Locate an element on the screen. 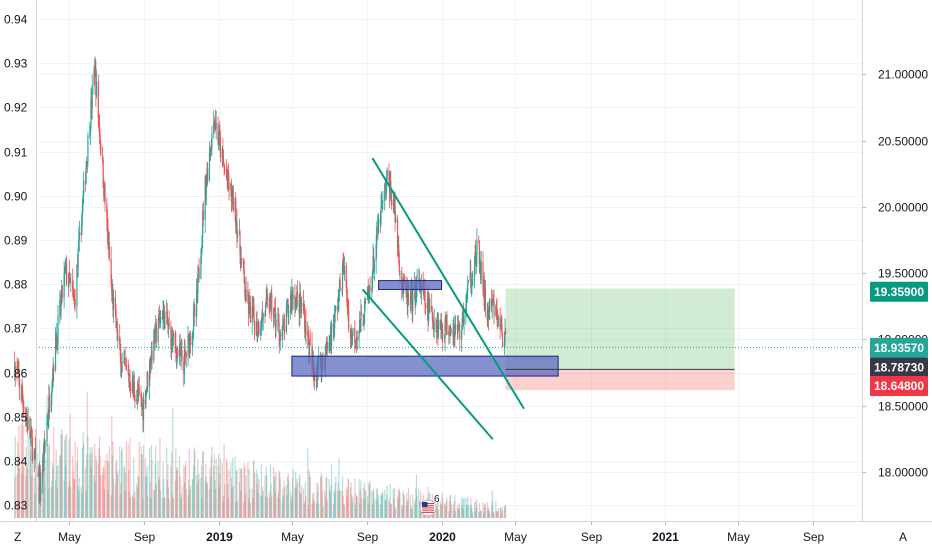 This screenshot has height=550, width=932. volume-bars is located at coordinates (260, 444).